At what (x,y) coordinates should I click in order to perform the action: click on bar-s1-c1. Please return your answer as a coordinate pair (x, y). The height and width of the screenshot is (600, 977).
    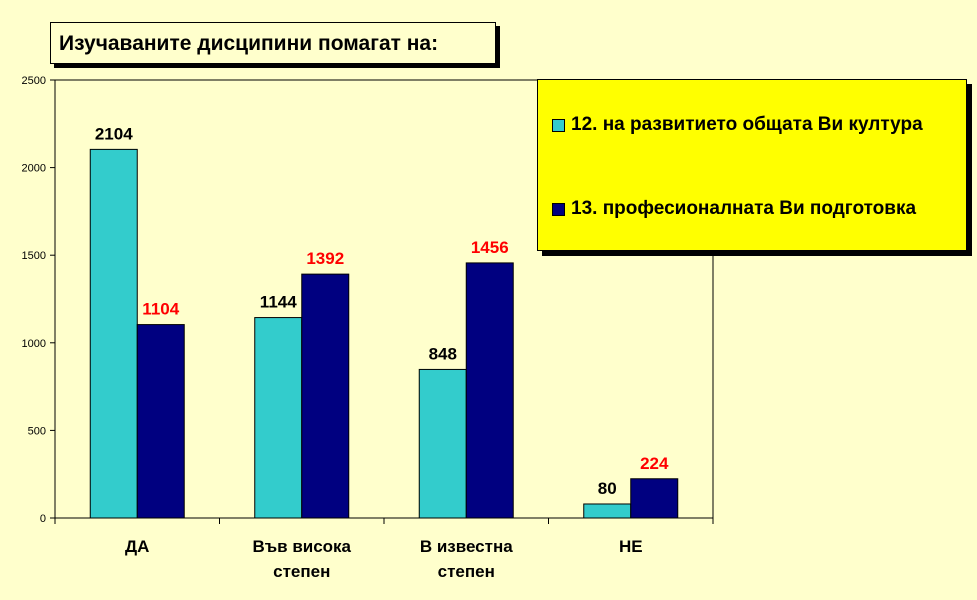
    Looking at the image, I should click on (113, 333).